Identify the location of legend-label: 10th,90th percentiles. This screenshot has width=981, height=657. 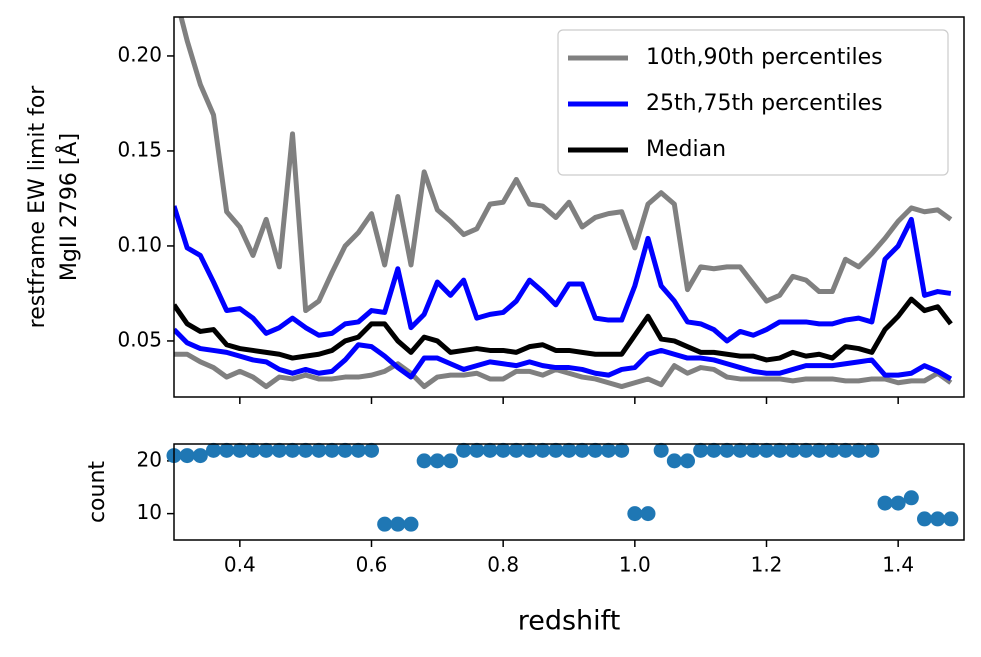
(764, 57).